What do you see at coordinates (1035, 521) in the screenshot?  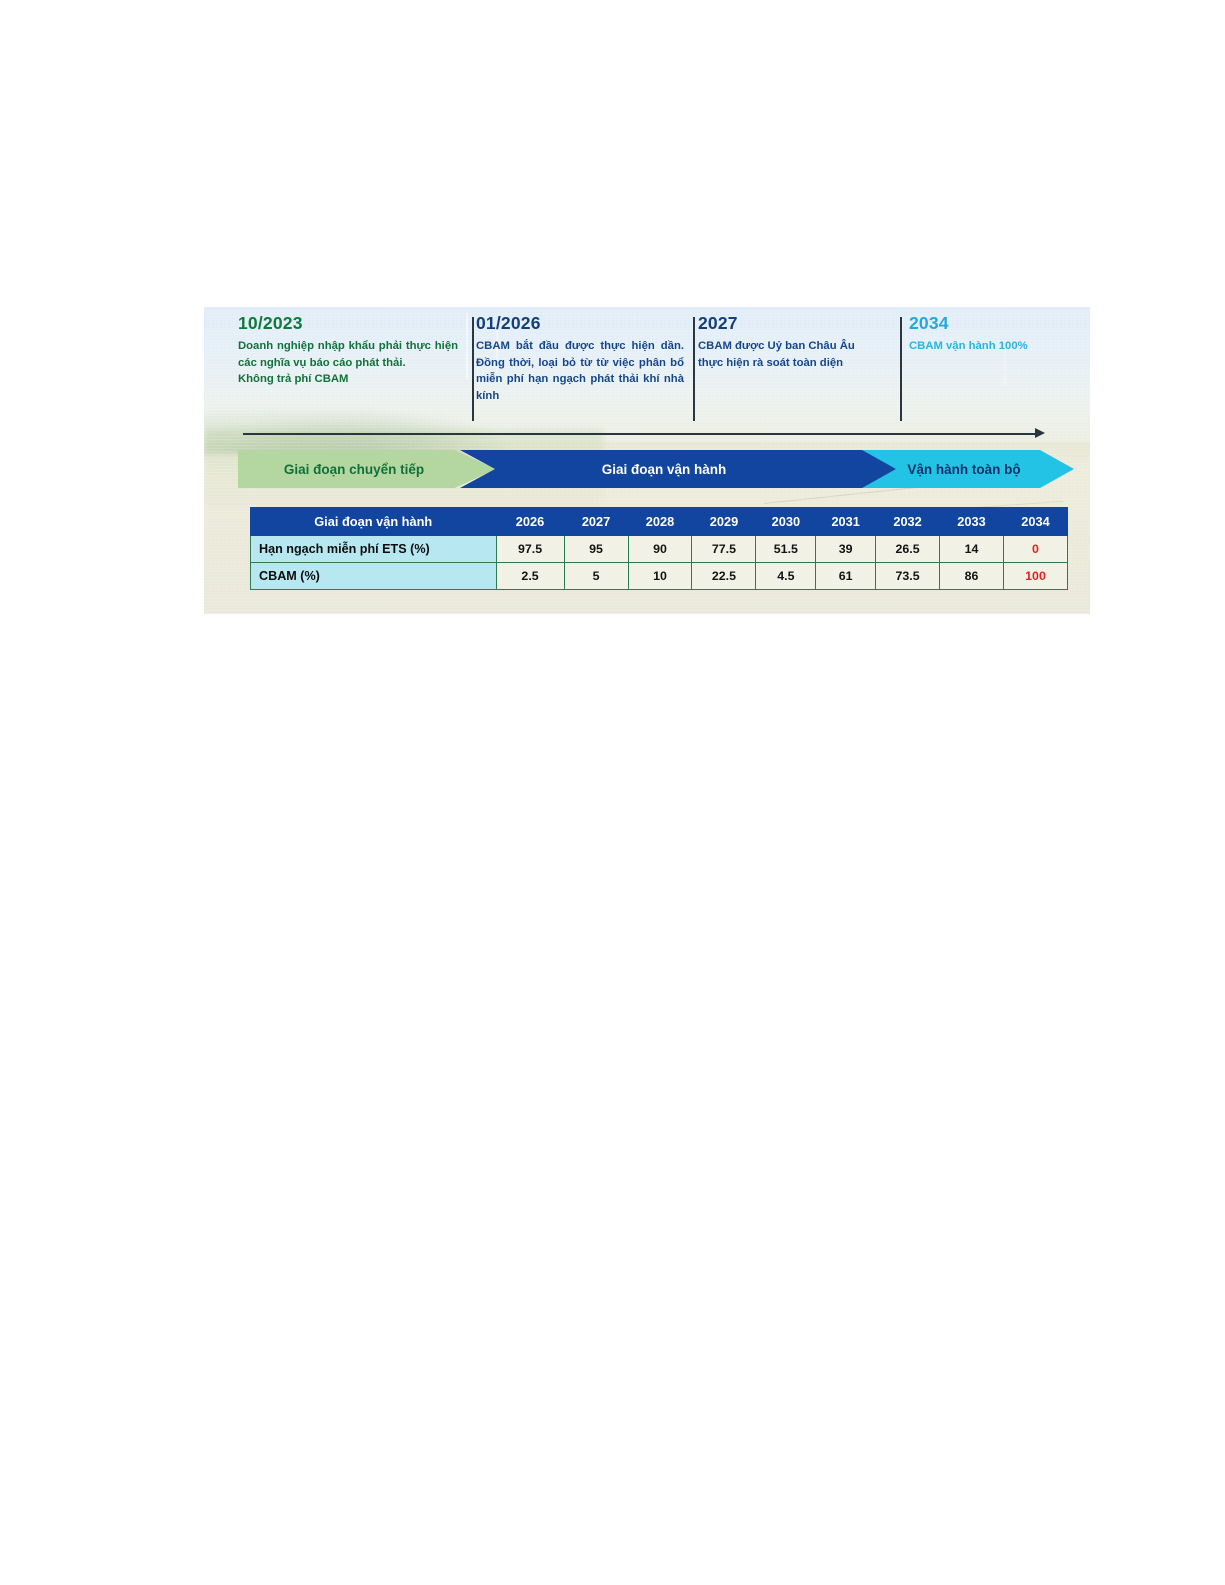 I see `table-col-header-2034: 2034` at bounding box center [1035, 521].